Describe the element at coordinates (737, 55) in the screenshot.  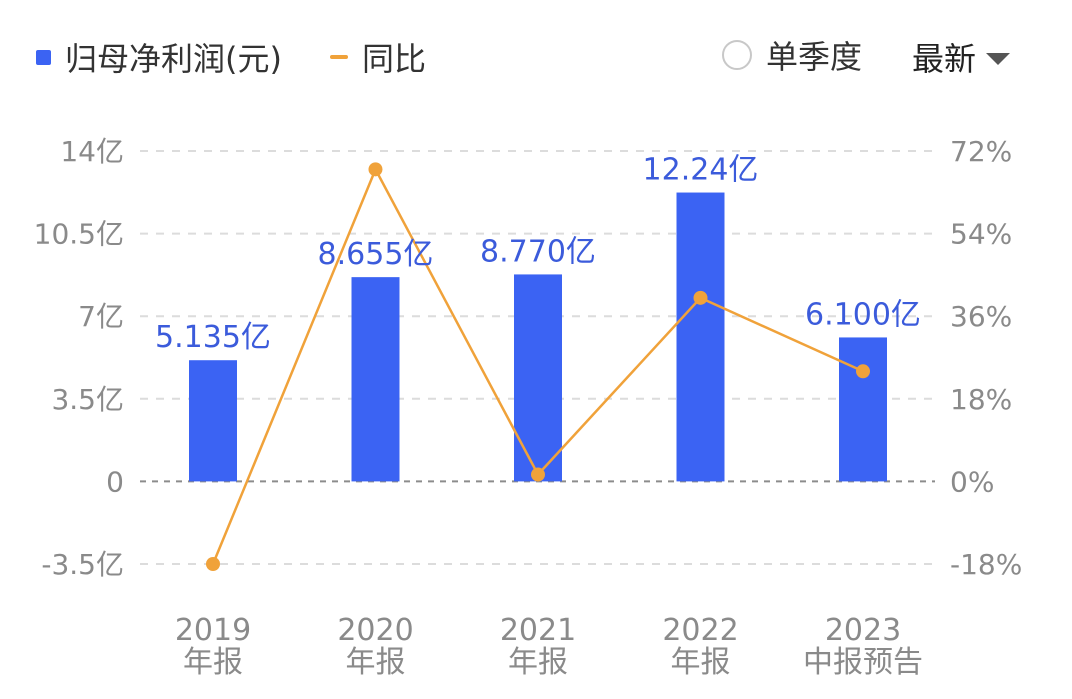
I see `radio-unchecked-icon` at that location.